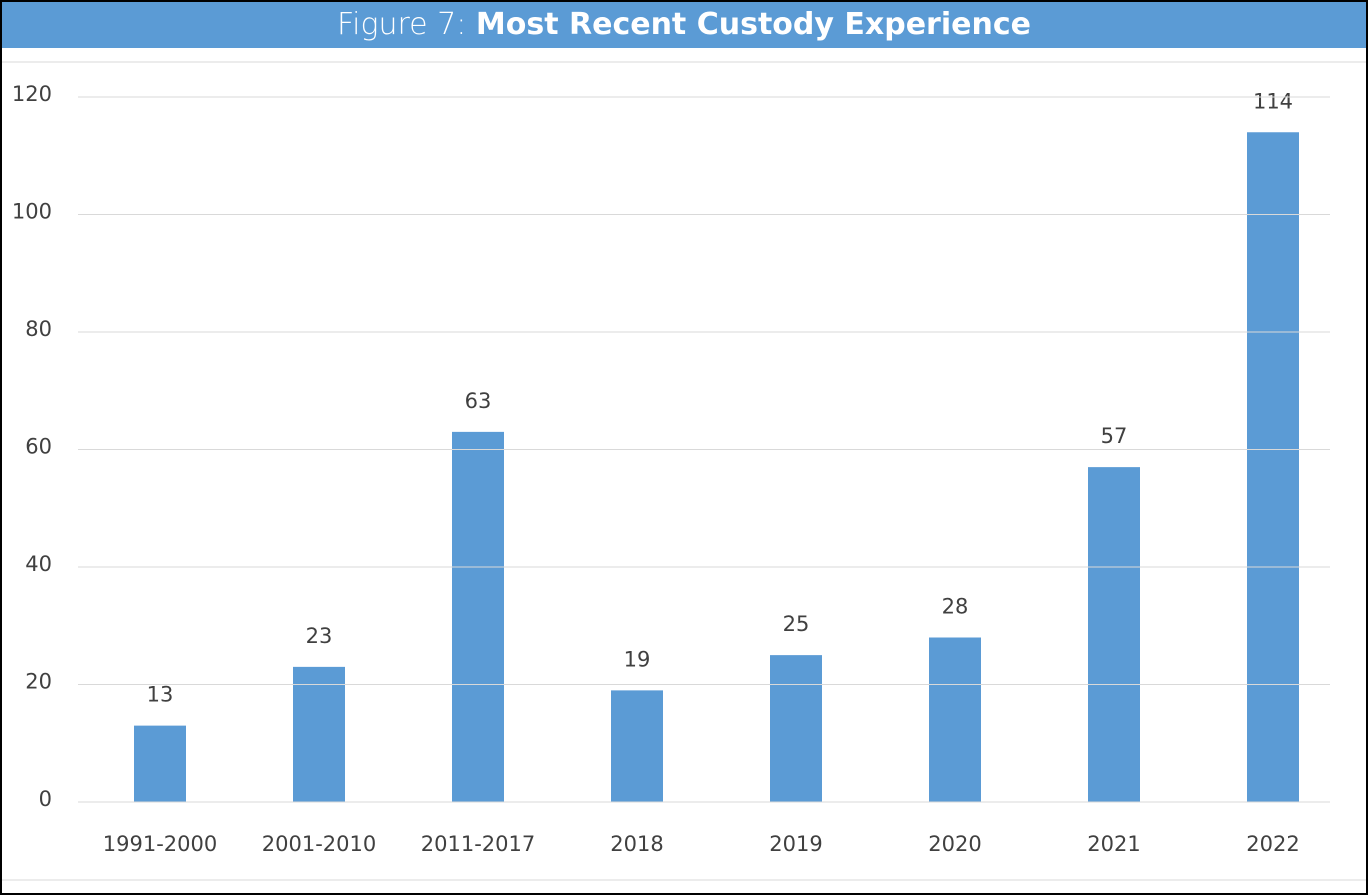 The image size is (1368, 895). I want to click on y-tick-label: 40, so click(38, 564).